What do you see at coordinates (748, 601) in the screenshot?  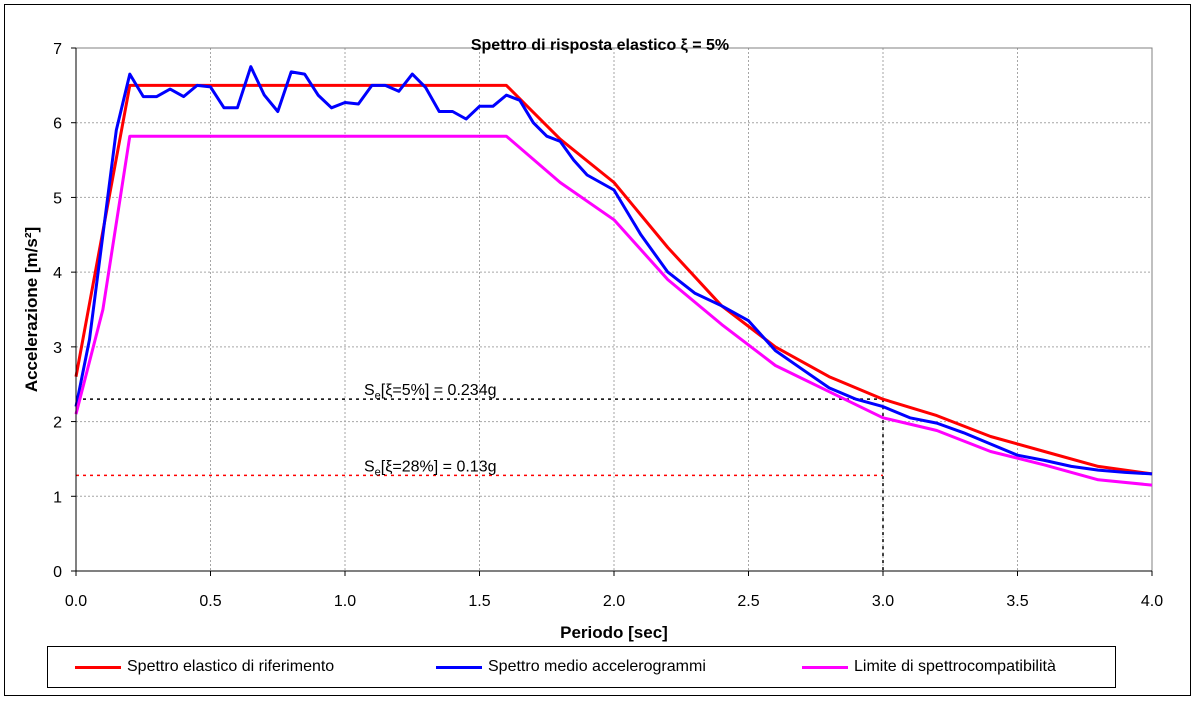 I see `x-tick-label: 2.5` at bounding box center [748, 601].